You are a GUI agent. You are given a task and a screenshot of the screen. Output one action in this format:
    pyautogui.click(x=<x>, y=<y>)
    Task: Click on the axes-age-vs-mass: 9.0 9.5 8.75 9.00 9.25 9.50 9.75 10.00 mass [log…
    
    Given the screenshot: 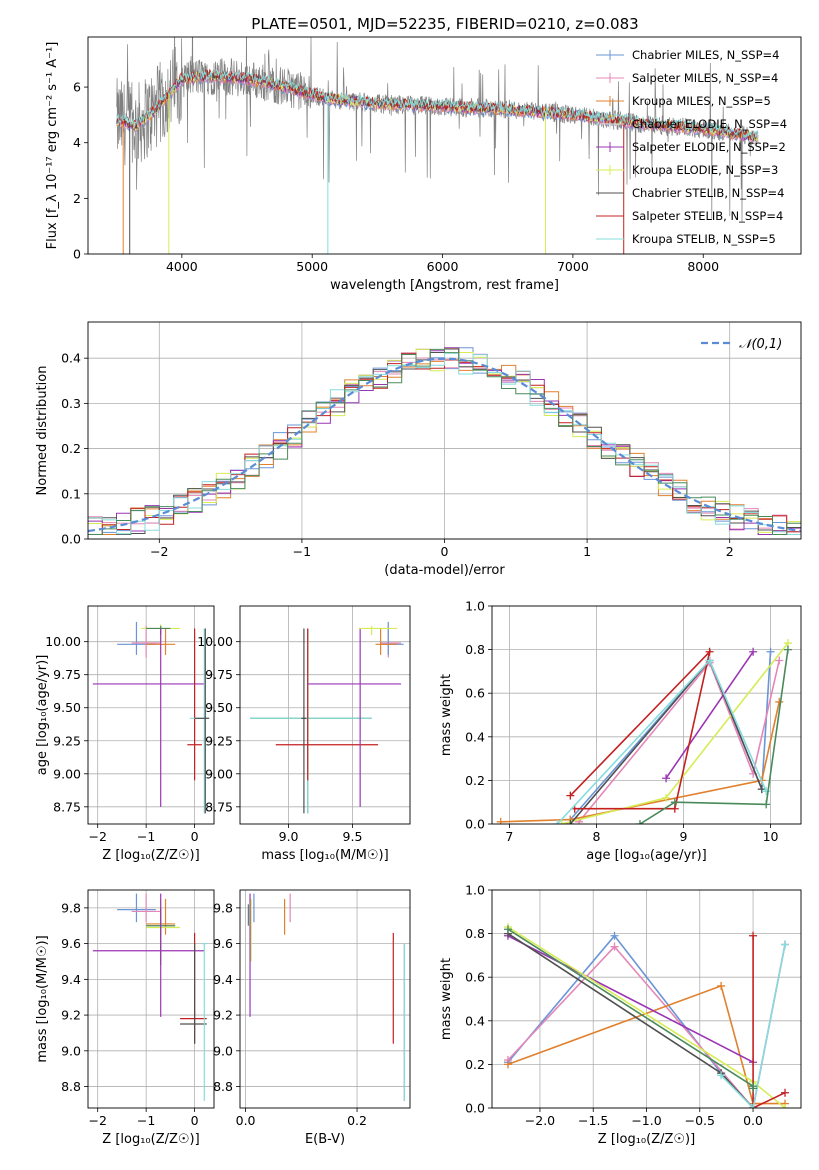 What is the action you would take?
    pyautogui.click(x=304, y=734)
    